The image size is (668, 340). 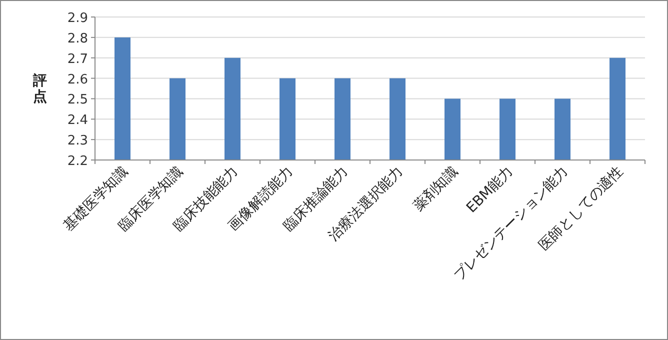 I want to click on y-tick-label: 2.5, so click(x=77, y=100).